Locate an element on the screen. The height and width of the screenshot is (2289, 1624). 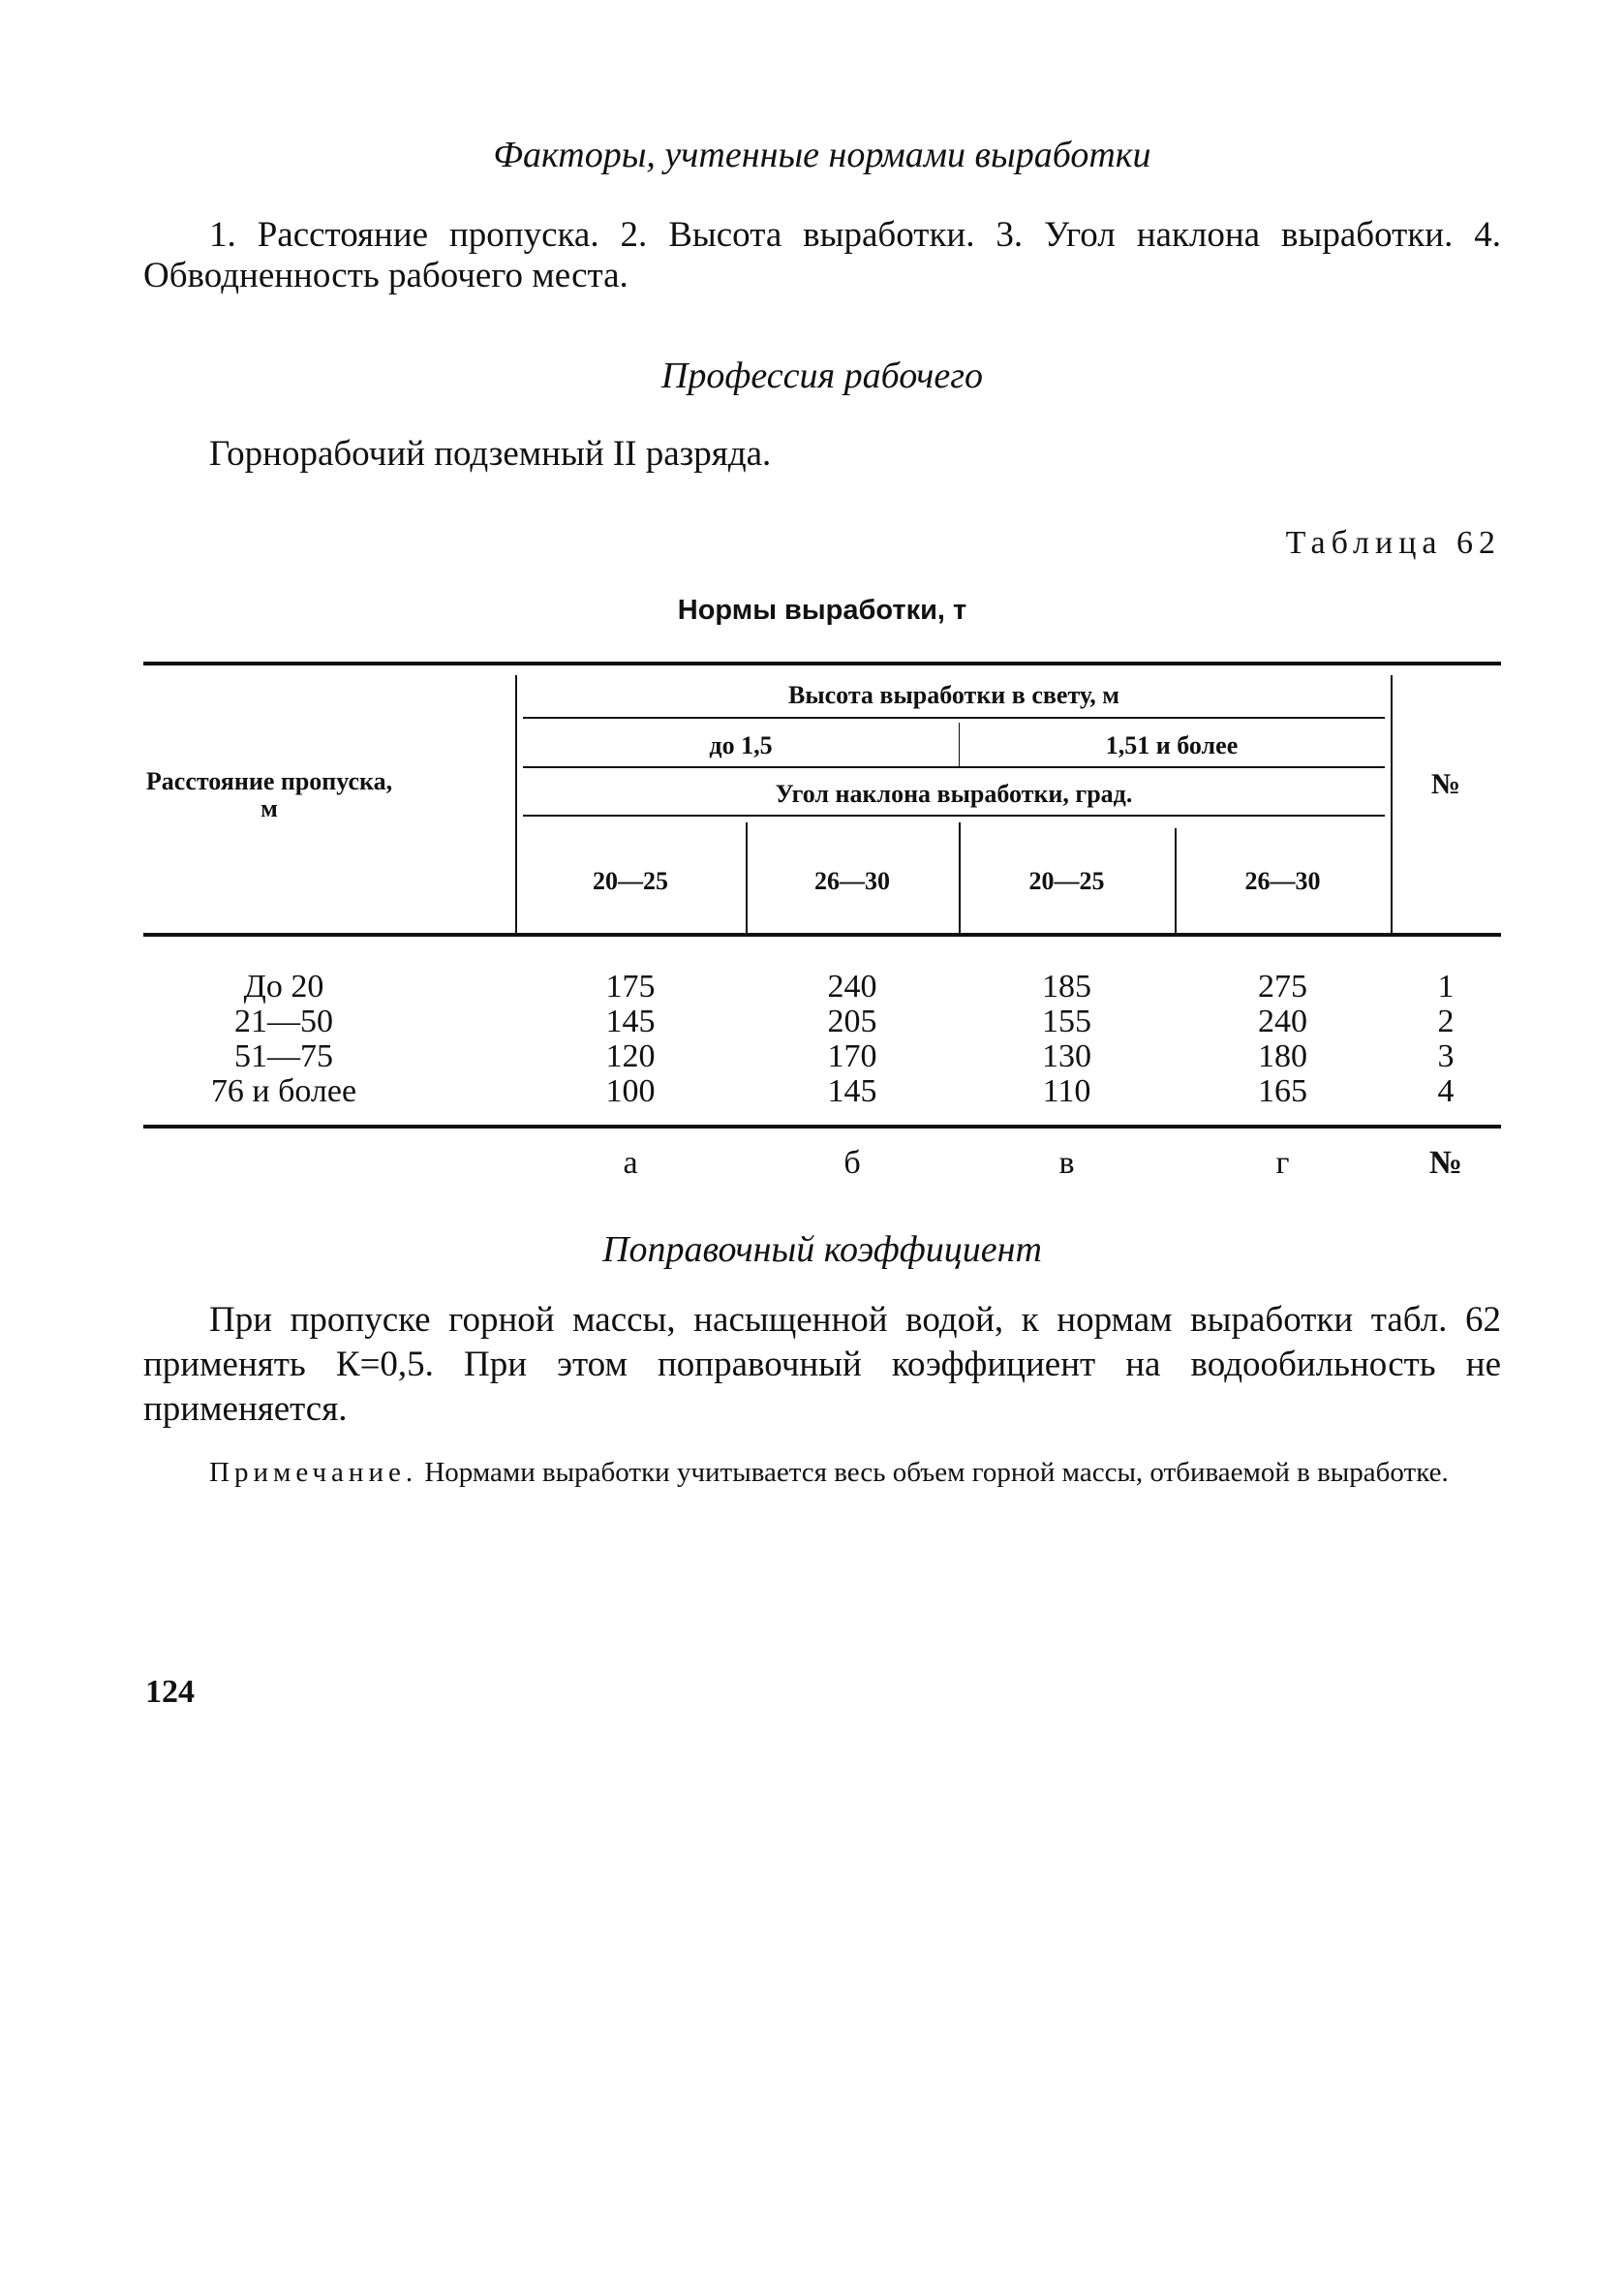
table-cell: 165 is located at coordinates (1282, 1091).